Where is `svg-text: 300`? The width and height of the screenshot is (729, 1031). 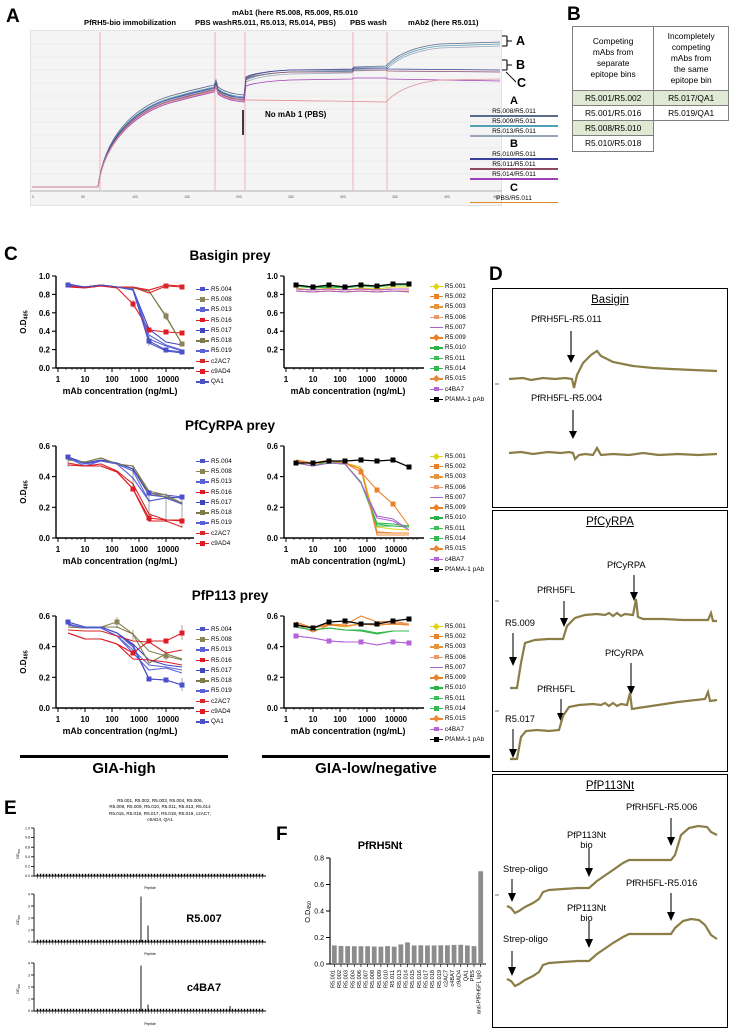
svg-text: 300 is located at coordinates (343, 197).